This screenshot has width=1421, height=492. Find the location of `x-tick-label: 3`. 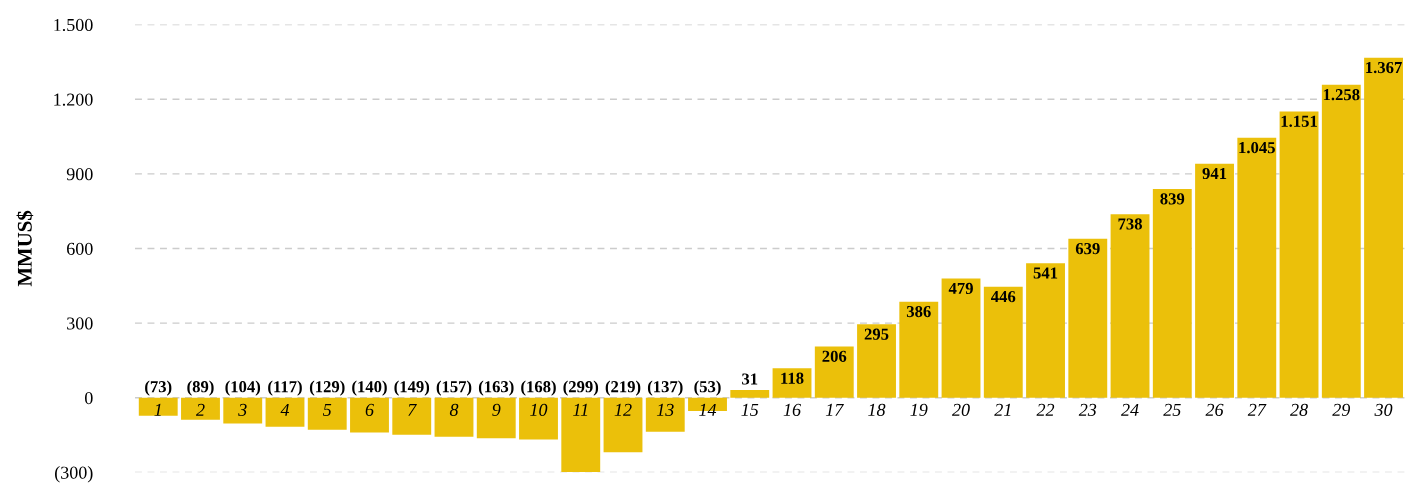

x-tick-label: 3 is located at coordinates (242, 409).